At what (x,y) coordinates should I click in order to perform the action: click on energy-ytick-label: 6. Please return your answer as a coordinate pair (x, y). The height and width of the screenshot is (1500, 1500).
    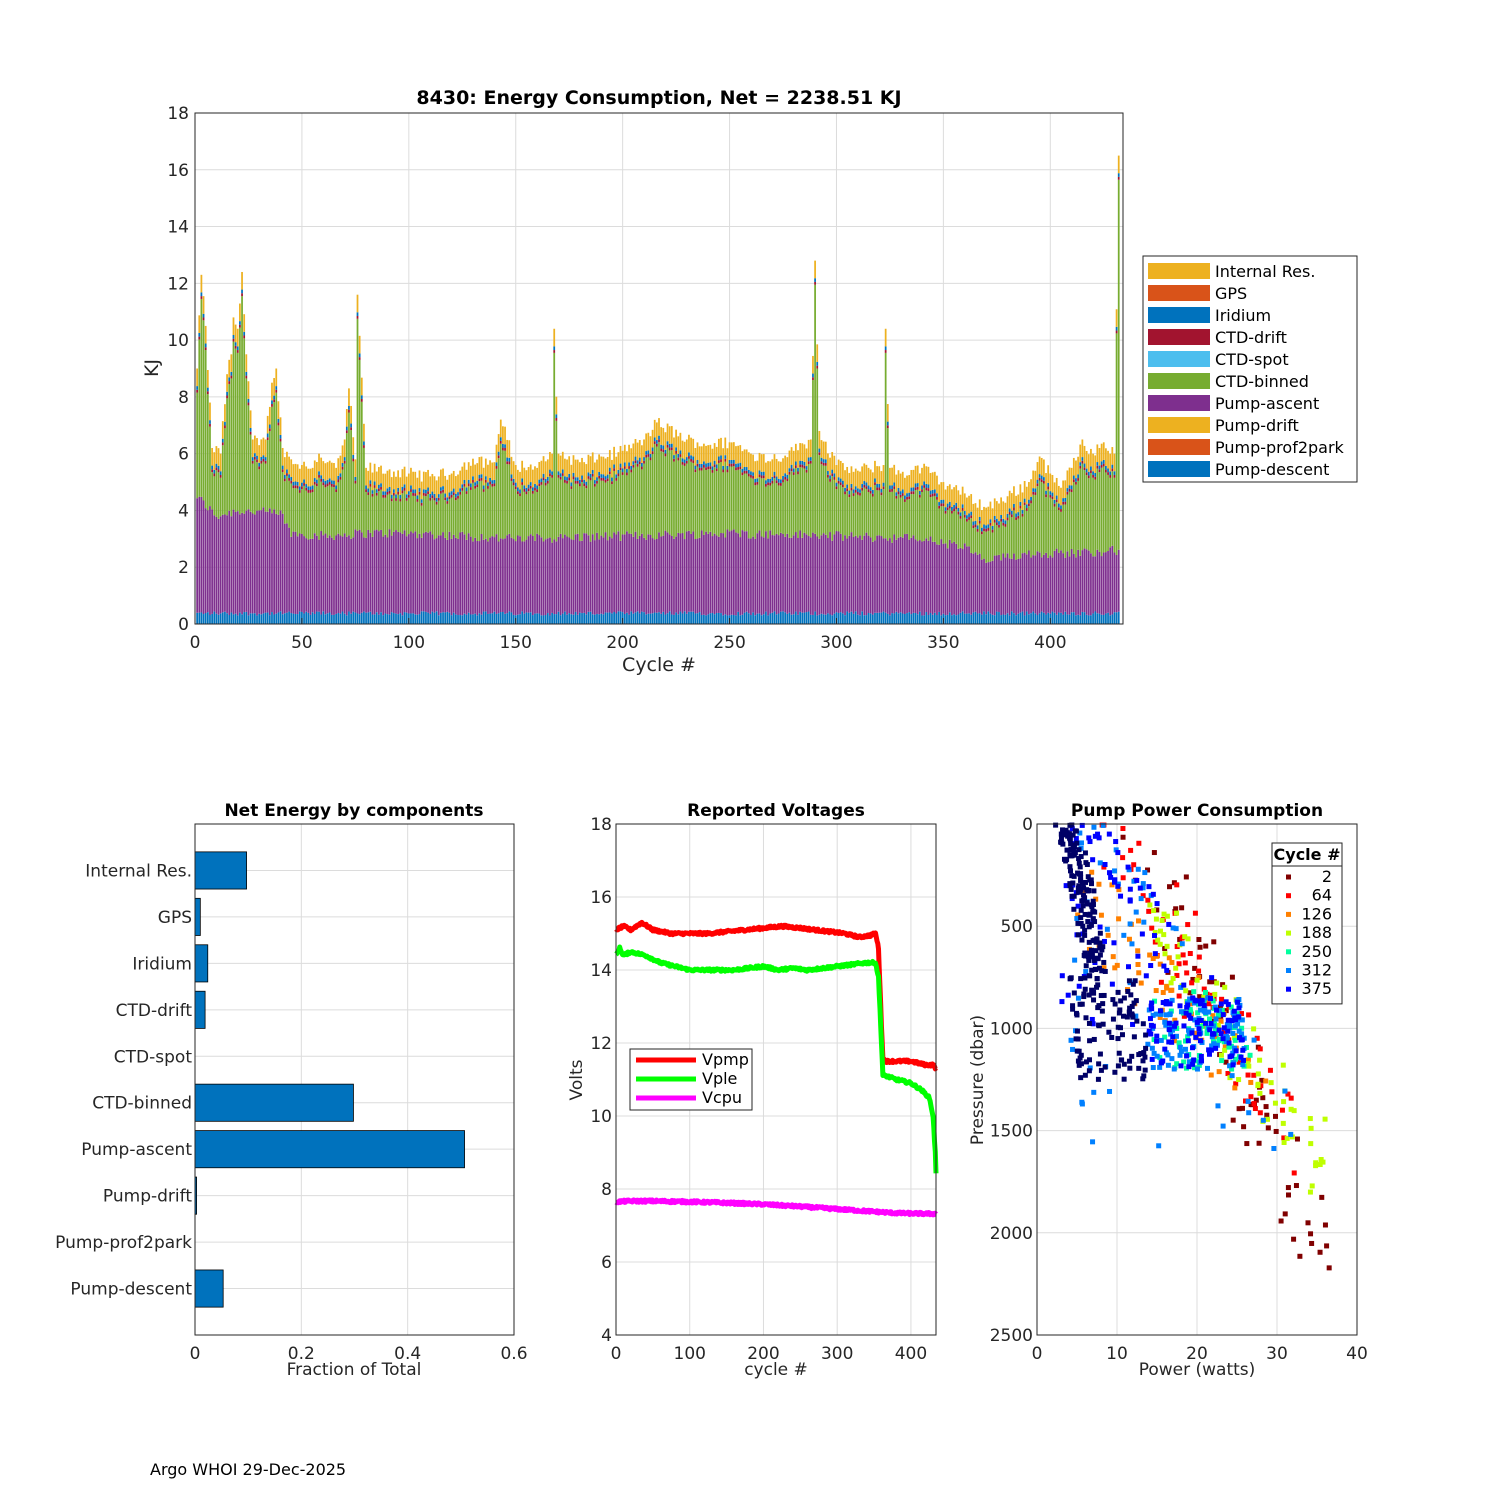
    Looking at the image, I should click on (183, 455).